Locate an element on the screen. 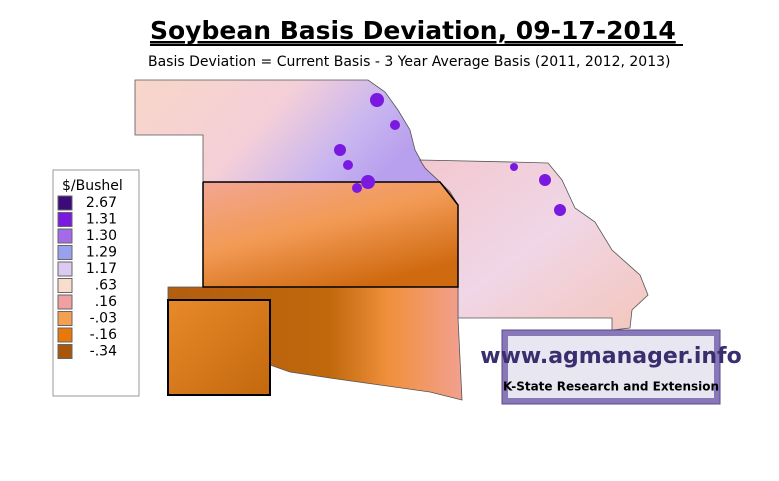 The image size is (779, 481). legend-label: -.16 is located at coordinates (103, 335).